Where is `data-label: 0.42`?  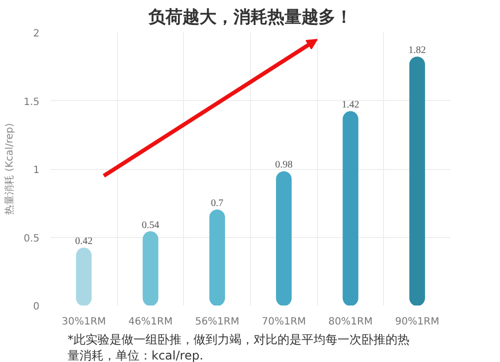 data-label: 0.42 is located at coordinates (84, 242).